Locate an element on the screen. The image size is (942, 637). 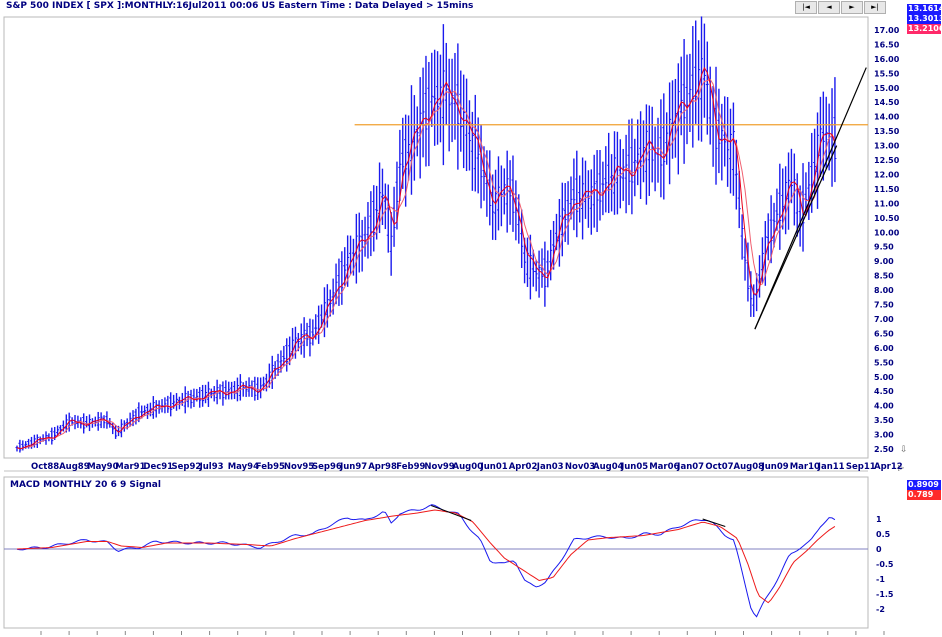
x-tick-label: Jun05 is located at coordinates (634, 467).